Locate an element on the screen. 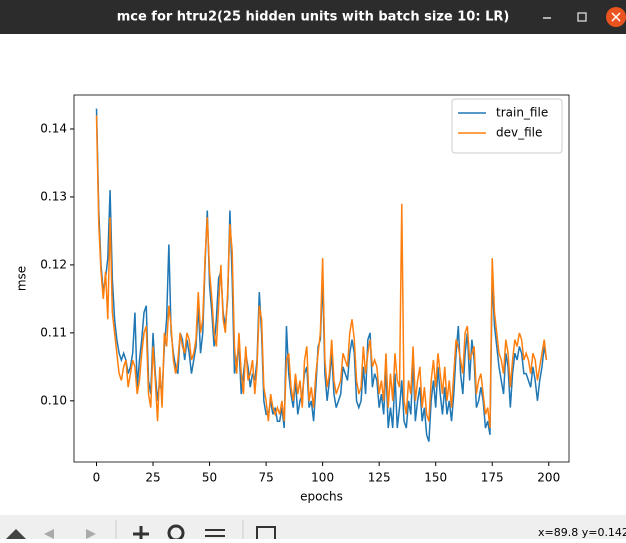 This screenshot has width=626, height=543. maximize-button is located at coordinates (582, 17).